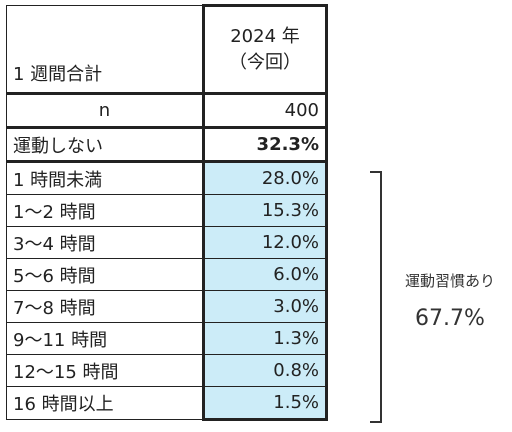 Image resolution: width=512 pixels, height=432 pixels. I want to click on table-row: 9～11 時間 1.3%, so click(167, 338).